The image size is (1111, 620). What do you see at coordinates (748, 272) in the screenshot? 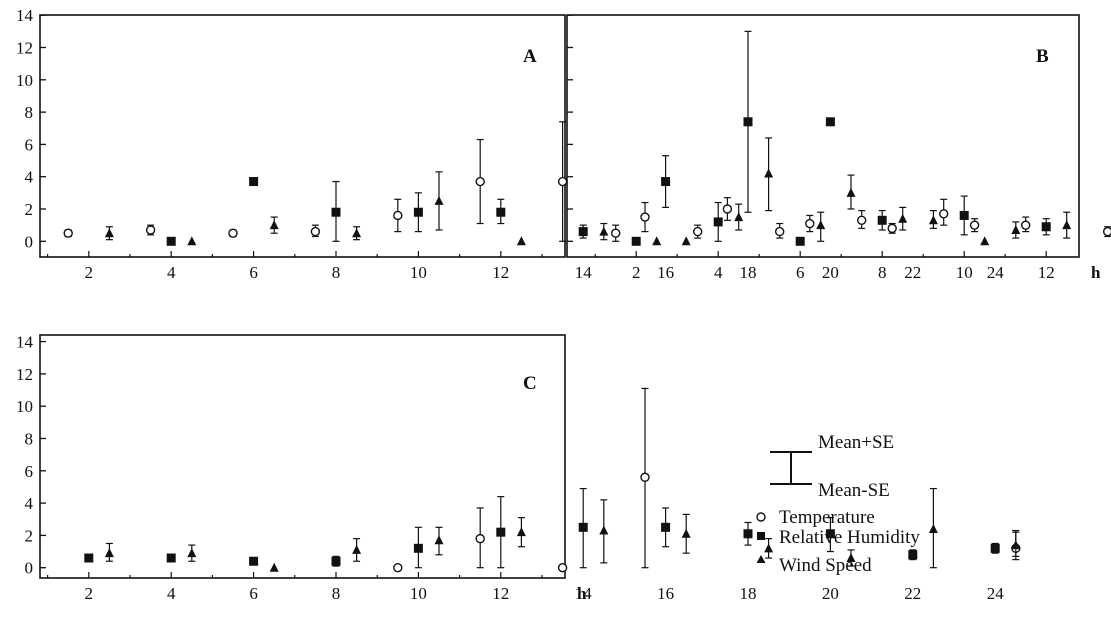
I see `x-tick-label: 18` at bounding box center [748, 272].